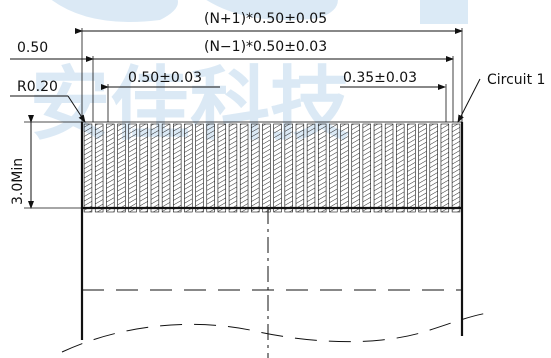  What do you see at coordinates (76, 109) in the screenshot?
I see `radius-leader-diagonal` at bounding box center [76, 109].